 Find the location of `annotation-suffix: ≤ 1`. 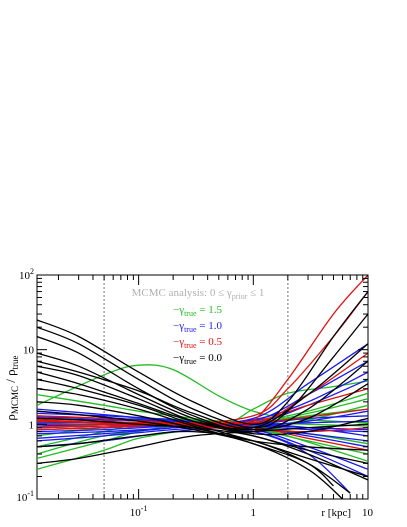

annotation-suffix: ≤ 1 is located at coordinates (255, 293).